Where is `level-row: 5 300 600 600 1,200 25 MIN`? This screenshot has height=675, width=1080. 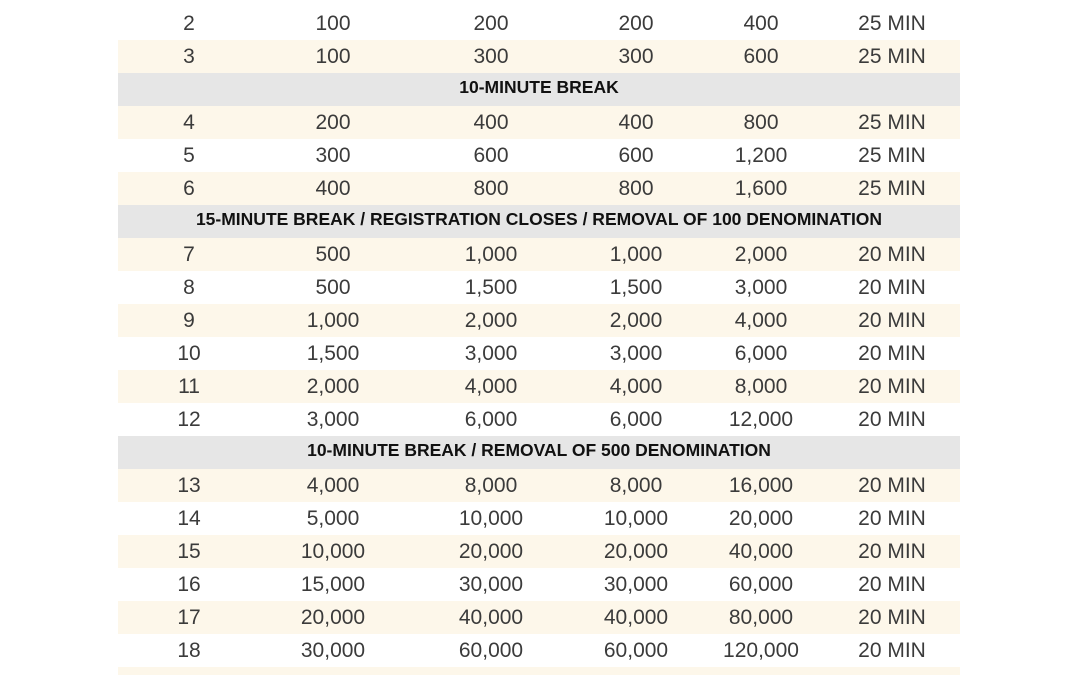 level-row: 5 300 600 600 1,200 25 MIN is located at coordinates (539, 155).